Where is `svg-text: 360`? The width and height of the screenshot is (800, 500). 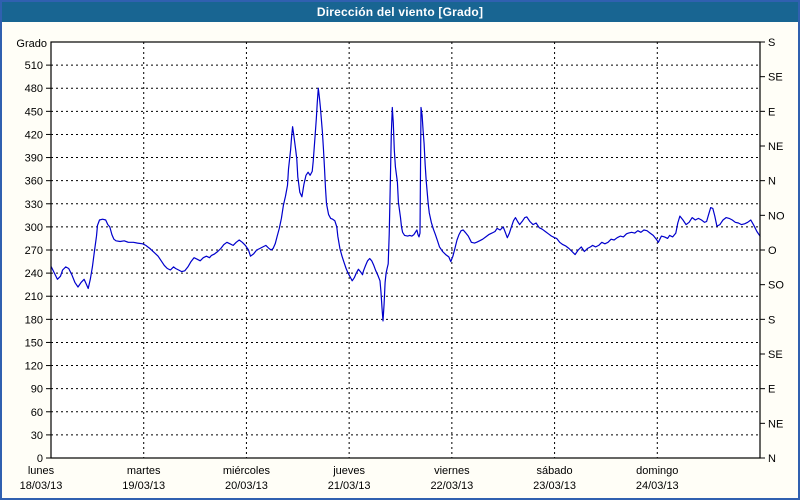 svg-text: 360 is located at coordinates (34, 182).